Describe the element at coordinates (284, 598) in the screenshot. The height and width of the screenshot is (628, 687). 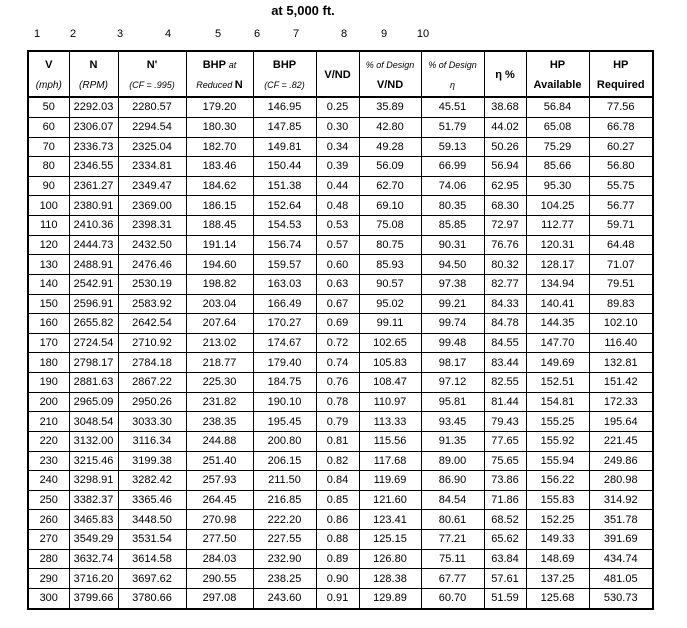
I see `data-cell: 243.60` at that location.